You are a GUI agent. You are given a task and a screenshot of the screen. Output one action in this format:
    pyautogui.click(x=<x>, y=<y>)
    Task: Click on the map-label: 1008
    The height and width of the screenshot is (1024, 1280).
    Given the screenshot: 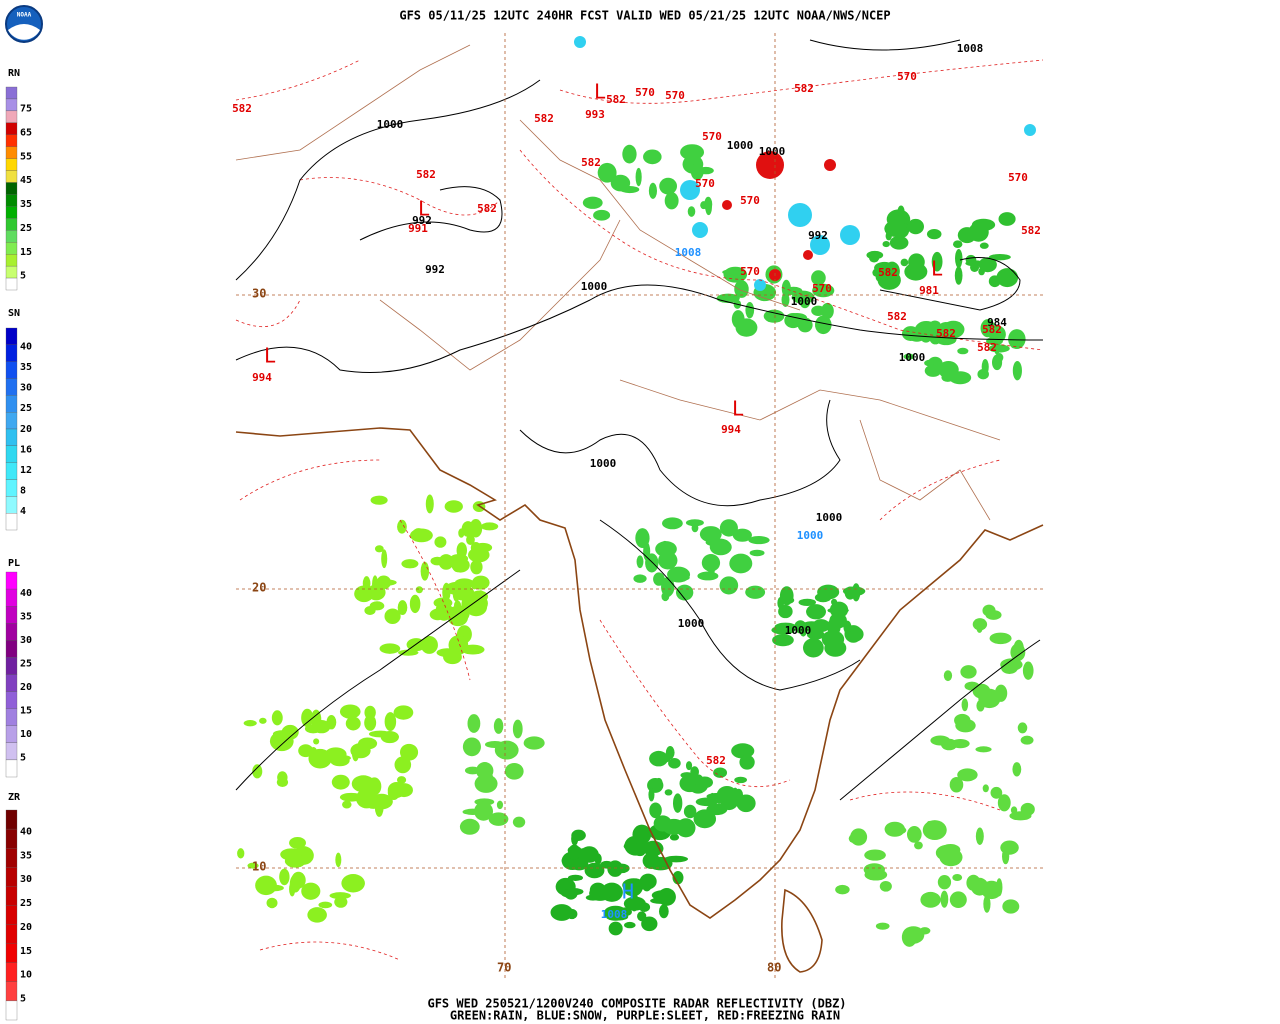 What is the action you would take?
    pyautogui.click(x=614, y=914)
    